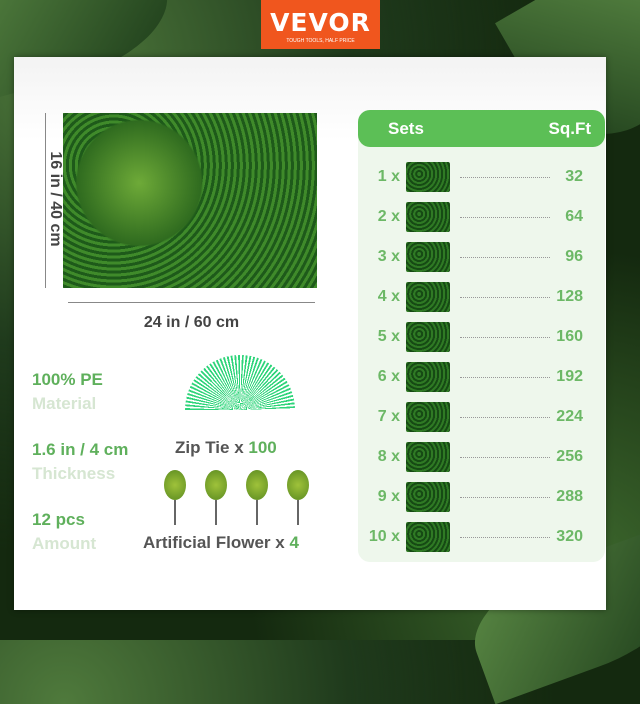  I want to click on brand-tagline: TOUGH TOOLS, HALF PRICE, so click(320, 41).